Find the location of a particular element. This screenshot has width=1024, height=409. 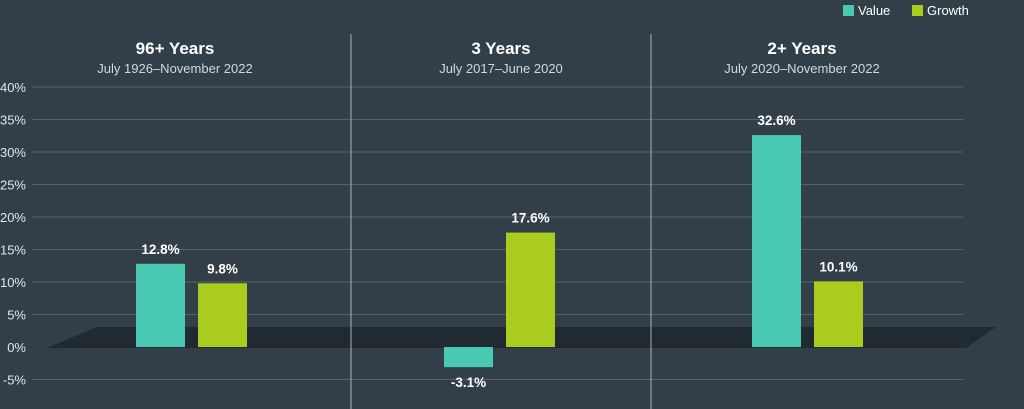

value-label: 12.8% is located at coordinates (160, 249).